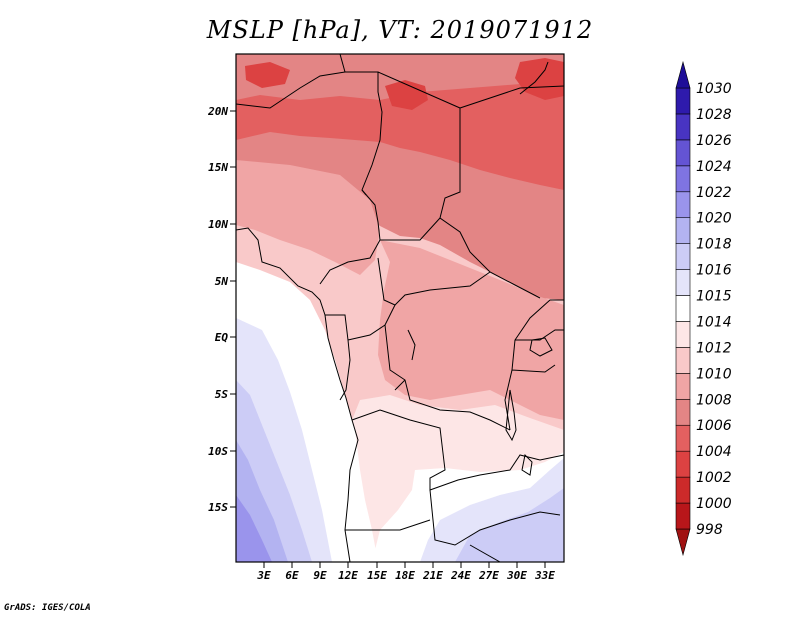 This screenshot has height=622, width=800. I want to click on colorbar-label-1028: 1028, so click(714, 115).